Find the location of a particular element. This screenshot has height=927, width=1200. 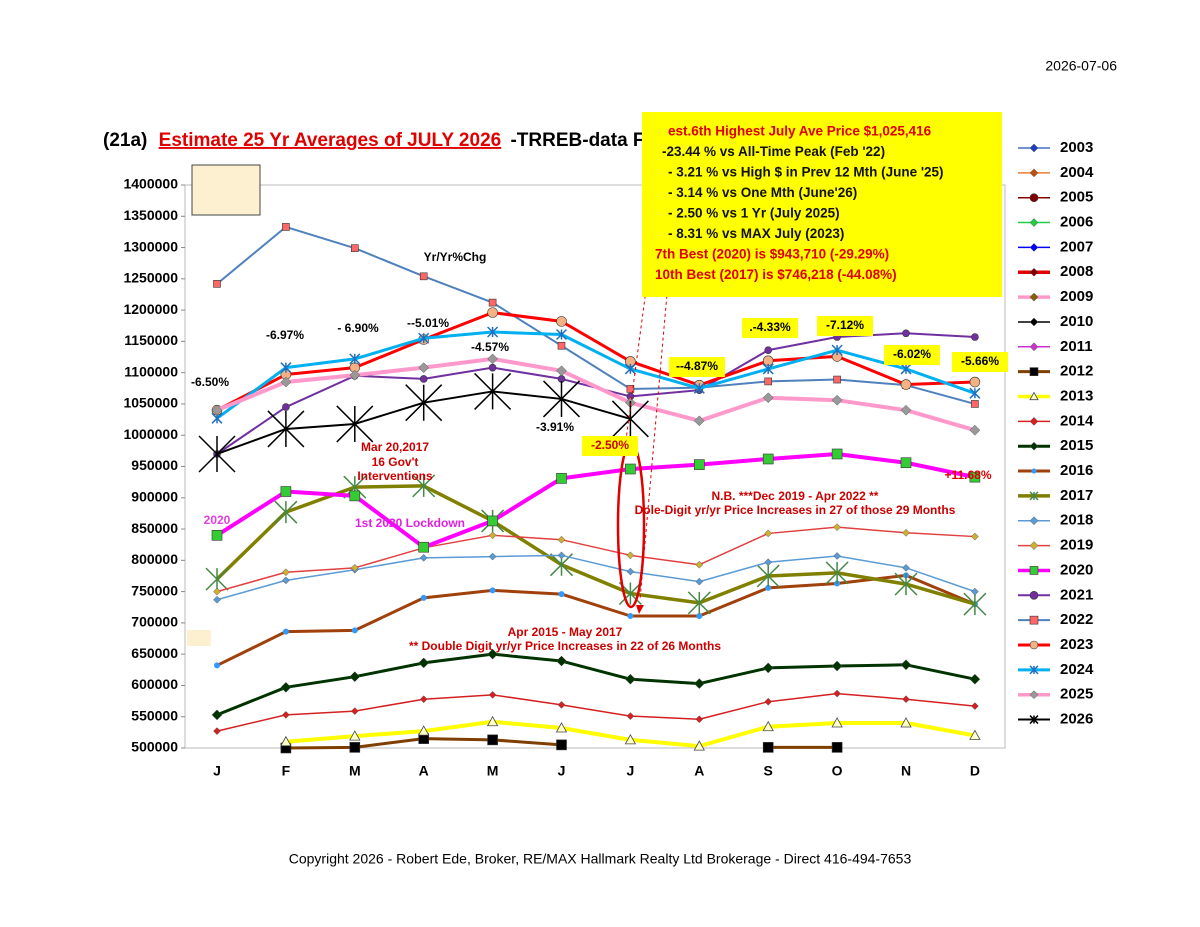

legend-label: 2016 is located at coordinates (1076, 470).